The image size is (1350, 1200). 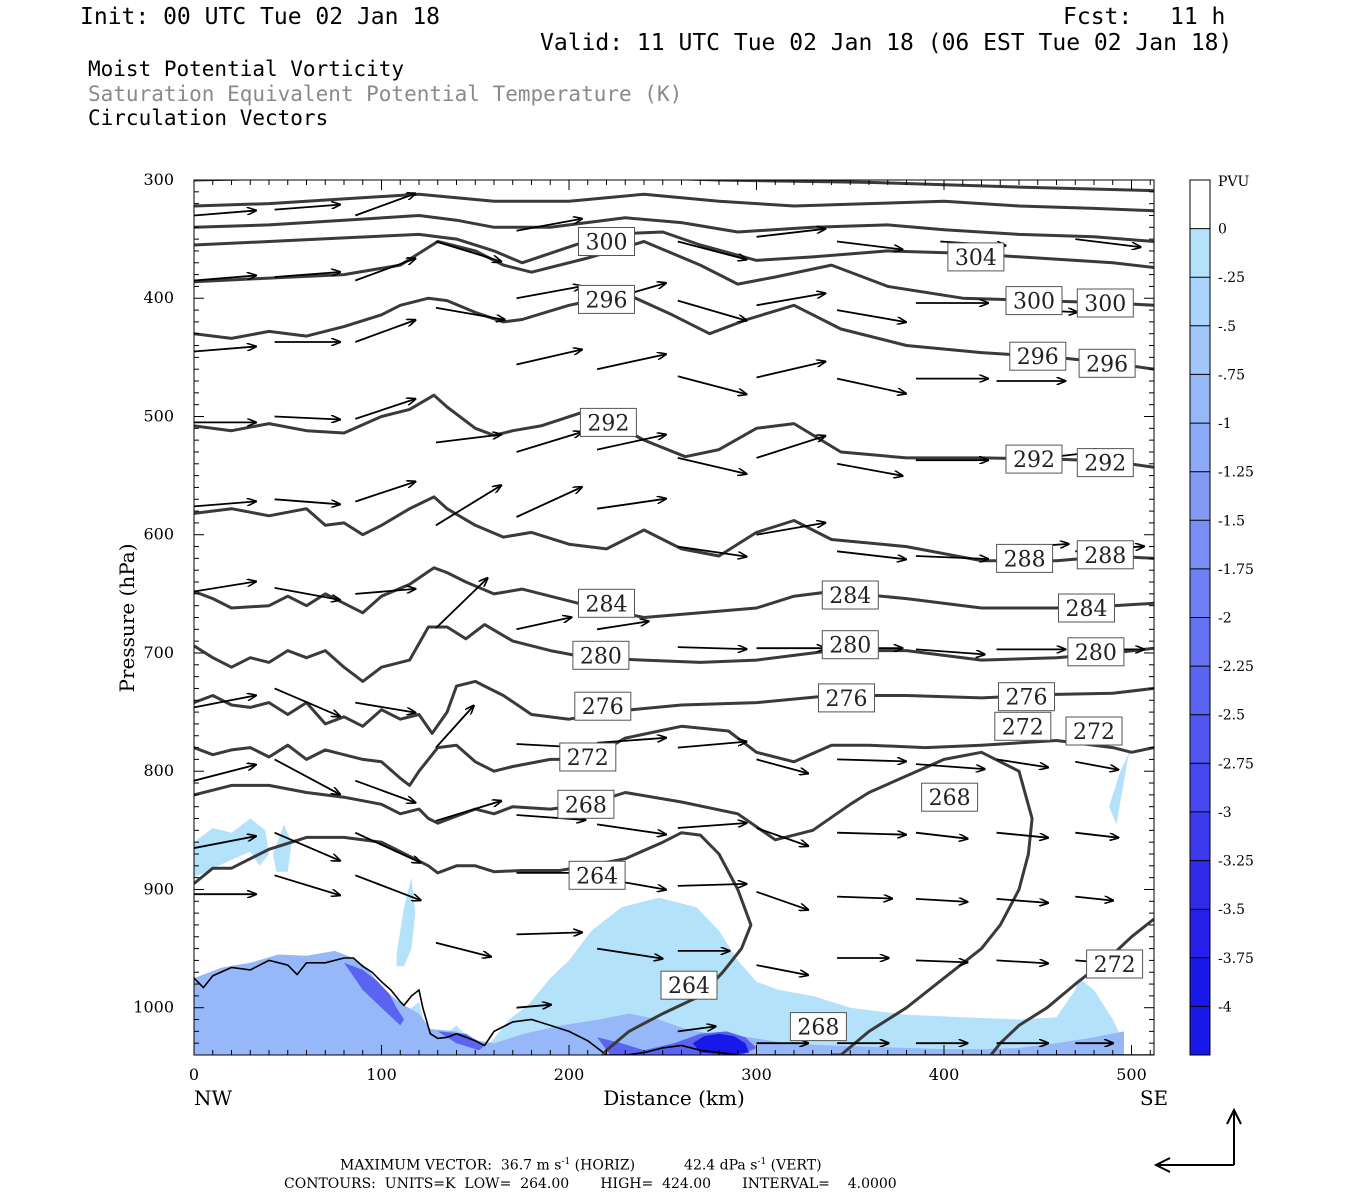 What do you see at coordinates (1107, 364) in the screenshot?
I see `contour-label: 296` at bounding box center [1107, 364].